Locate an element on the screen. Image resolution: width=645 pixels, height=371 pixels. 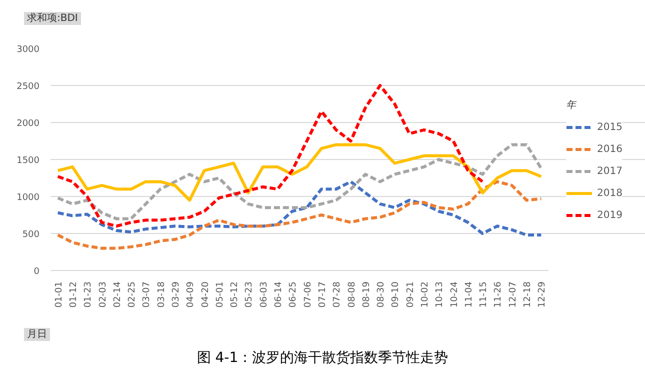
x-tick-label: 12-18 is located at coordinates (528, 294).